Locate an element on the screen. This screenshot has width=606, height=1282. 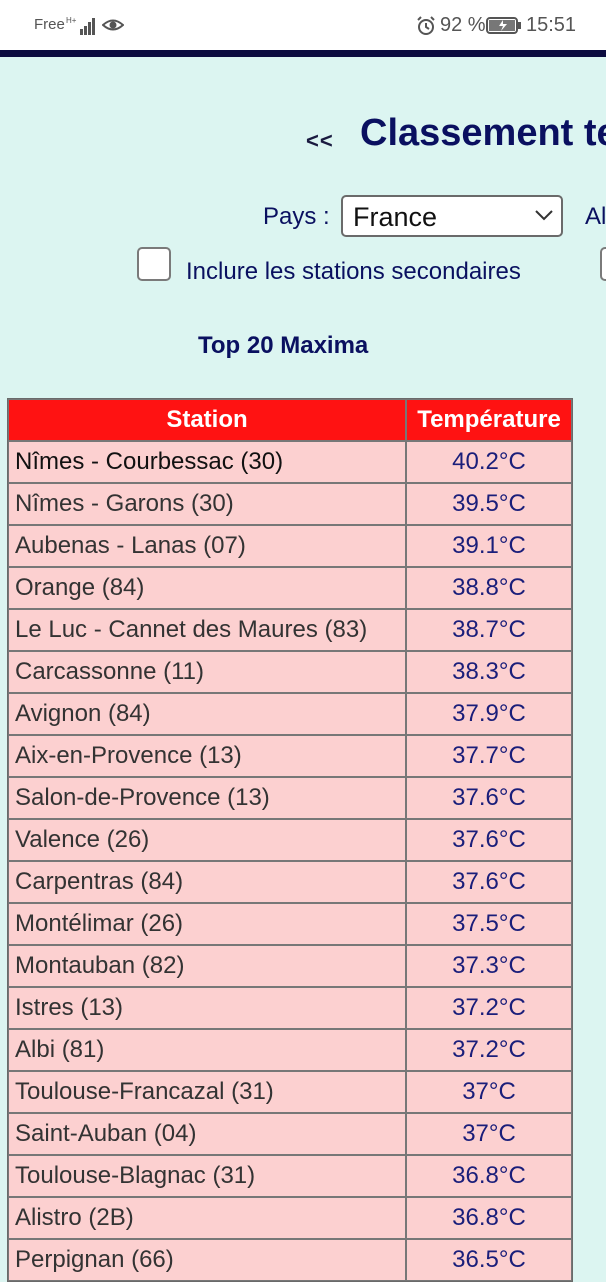
station-cell: Carcassonne (11) is located at coordinates (207, 672).